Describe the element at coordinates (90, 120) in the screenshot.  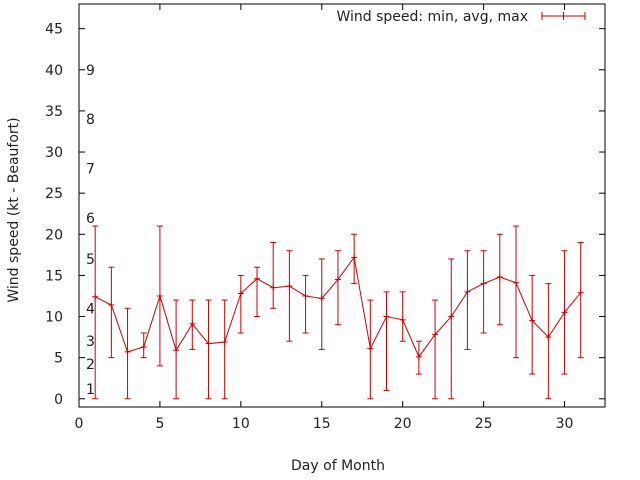
I see `beaufort-label: 8` at that location.